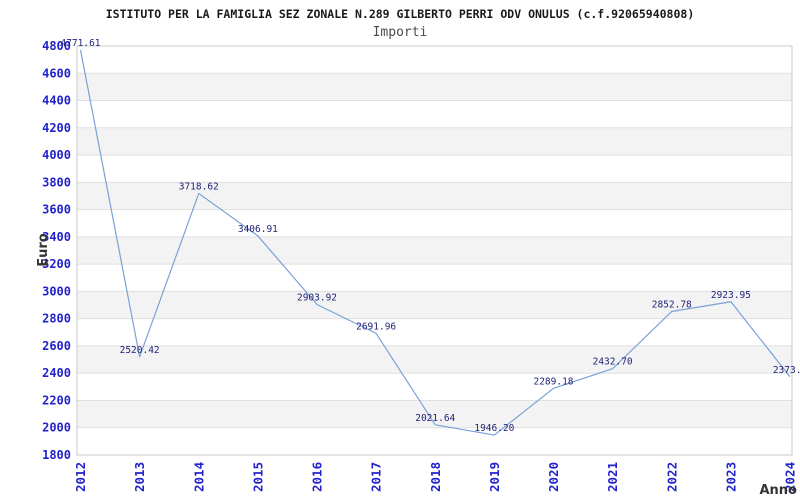 The height and width of the screenshot is (500, 800). Describe the element at coordinates (56, 373) in the screenshot. I see `y-tick-label: 2400` at that location.